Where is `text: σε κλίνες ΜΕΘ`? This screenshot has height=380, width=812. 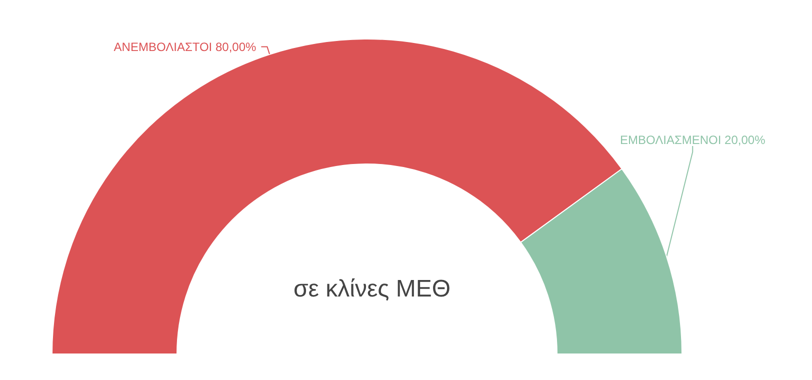
text: σε κλίνες ΜΕΘ is located at coordinates (372, 289).